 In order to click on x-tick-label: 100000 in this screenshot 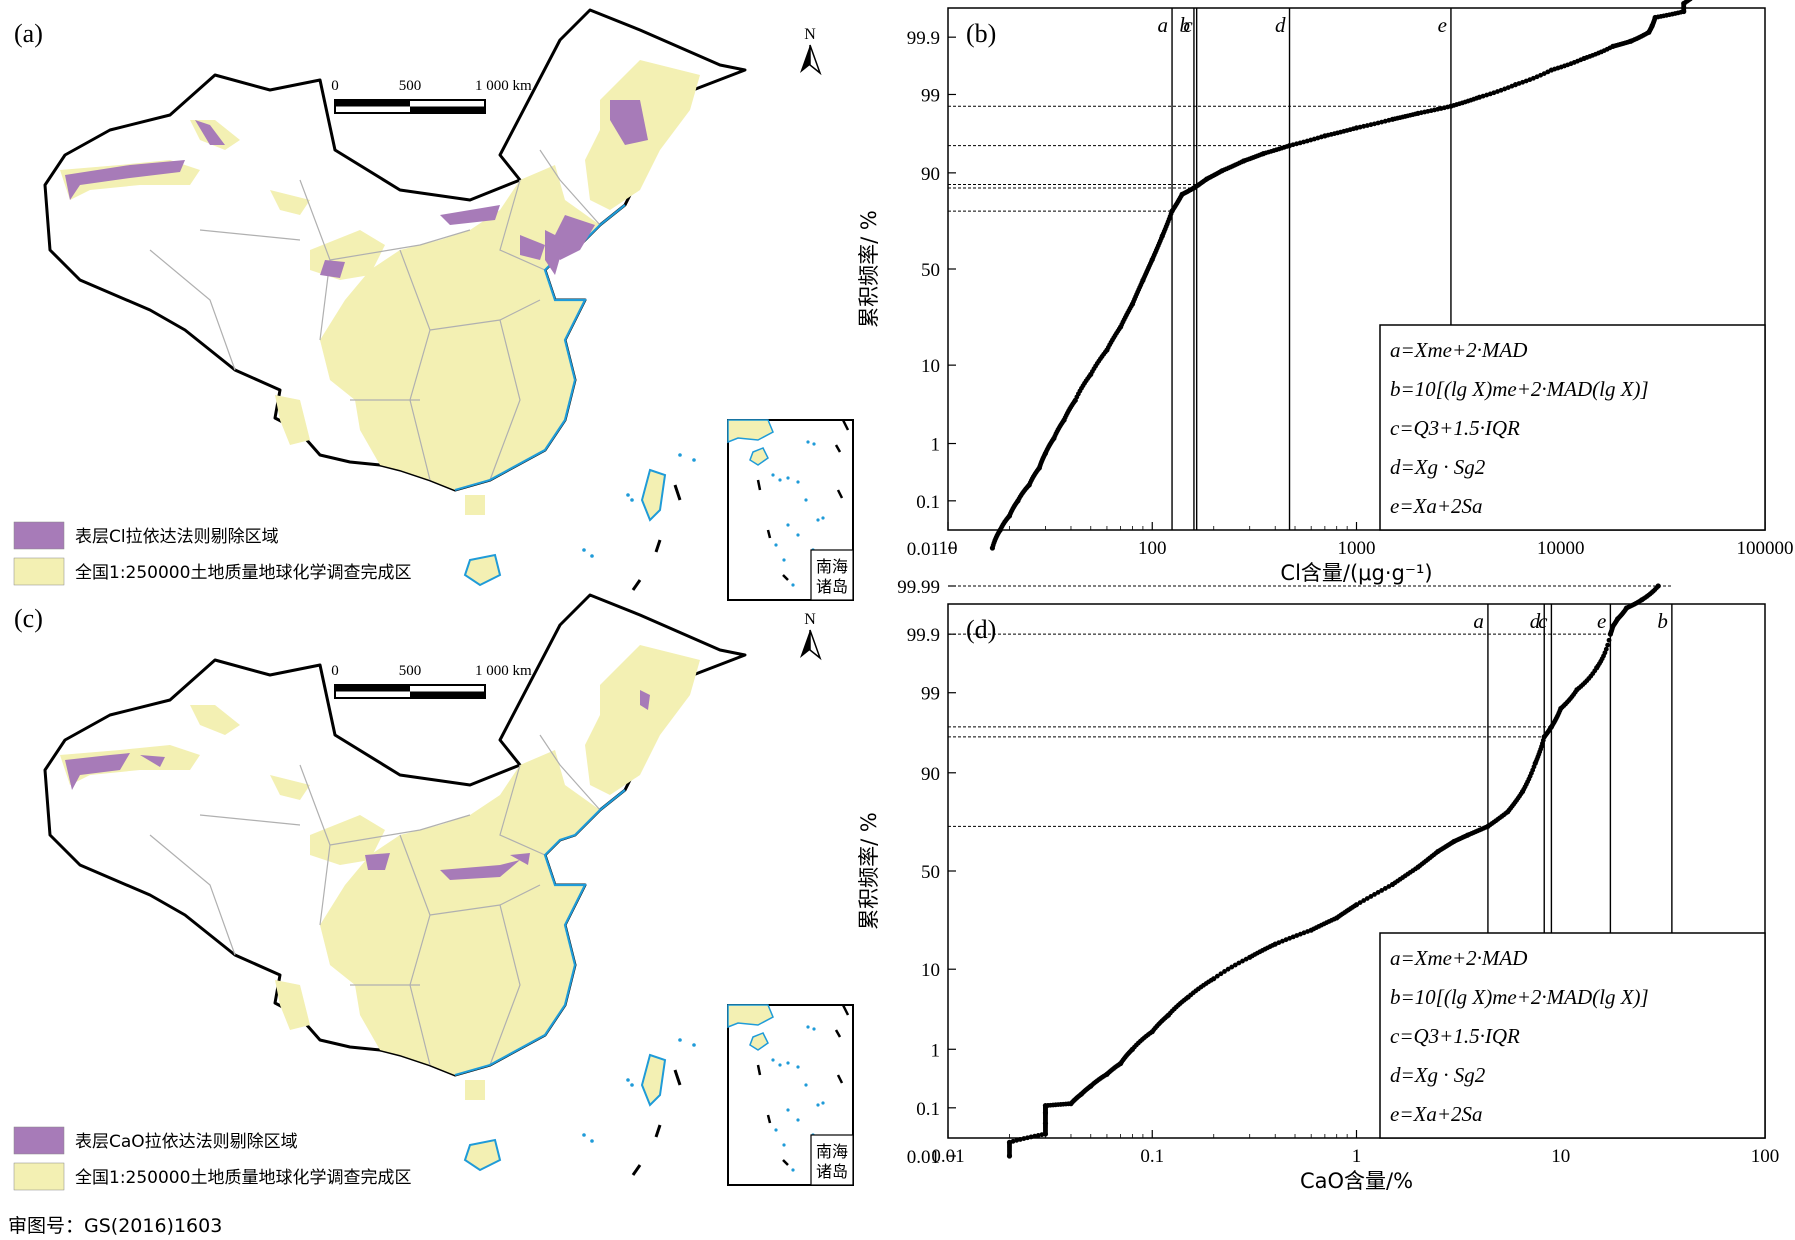, I will do `click(1765, 548)`.